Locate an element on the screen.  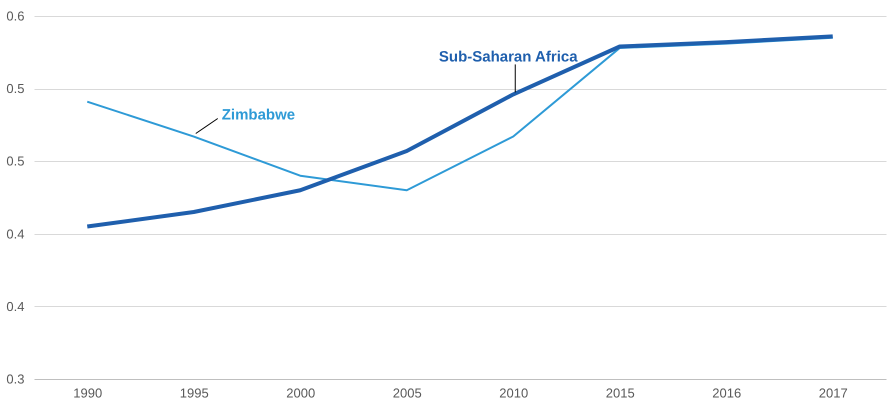
x-tick-label: 1995 is located at coordinates (194, 393).